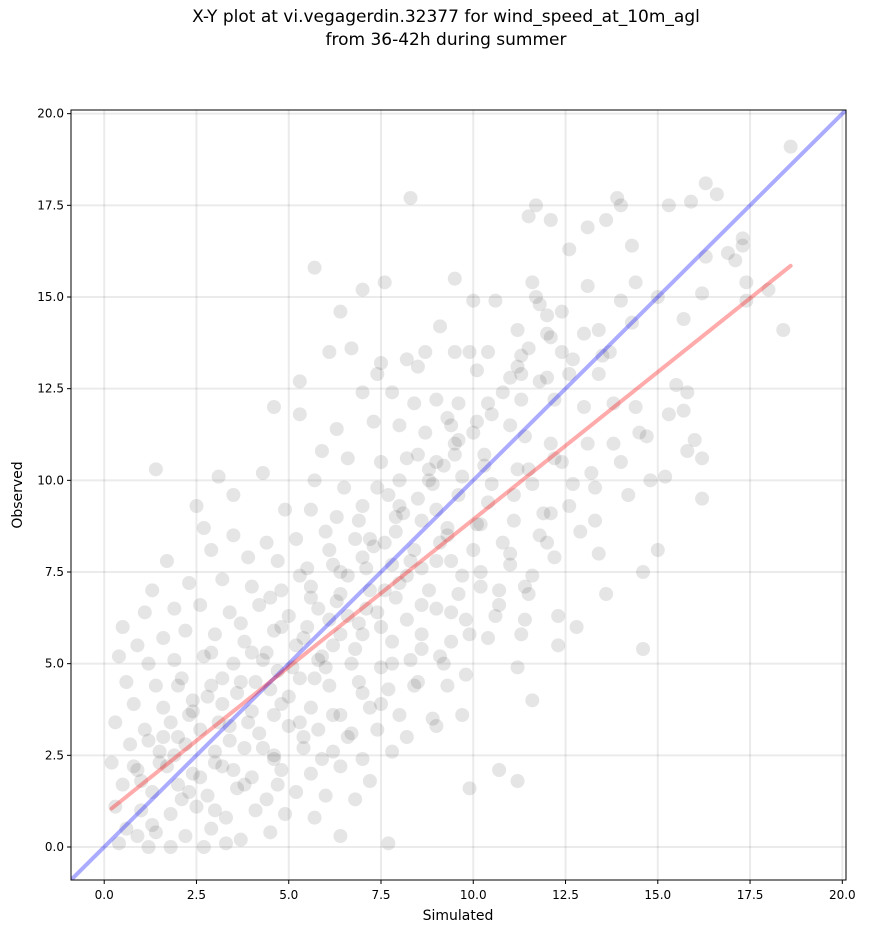 Image resolution: width=869 pixels, height=934 pixels. Describe the element at coordinates (54, 664) in the screenshot. I see `y-tick-label: 5.0` at that location.